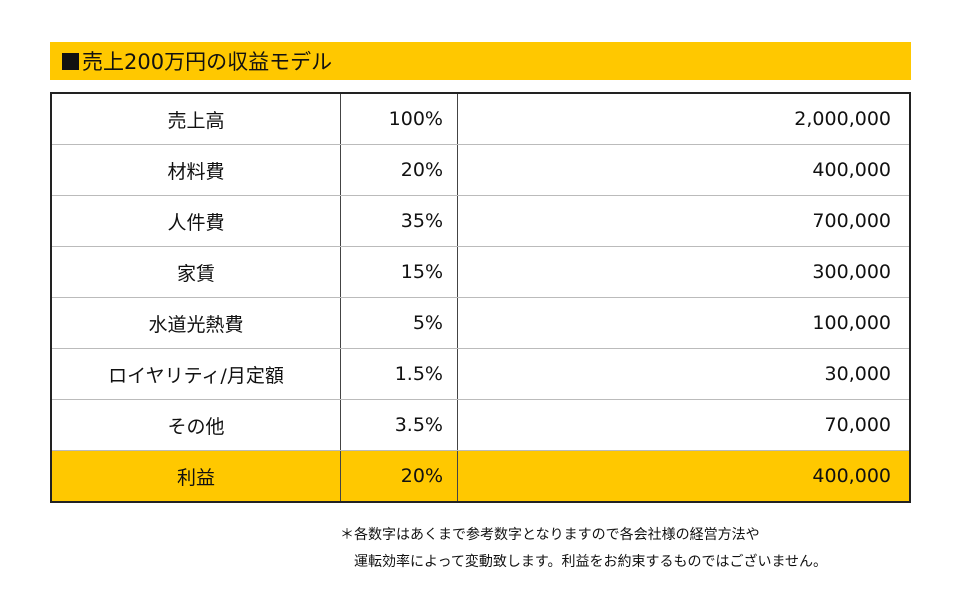 The image size is (960, 596). I want to click on disclaimer-line-1: ＊各数字はあくまで参考数字となりますので各会社様の経営方法や, so click(550, 535).